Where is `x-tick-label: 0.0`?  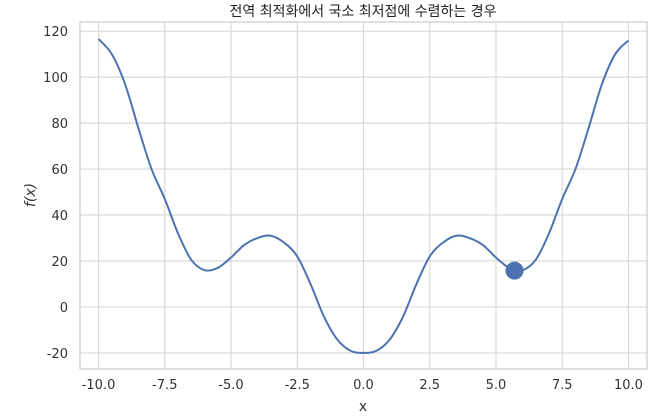 x-tick-label: 0.0 is located at coordinates (363, 385).